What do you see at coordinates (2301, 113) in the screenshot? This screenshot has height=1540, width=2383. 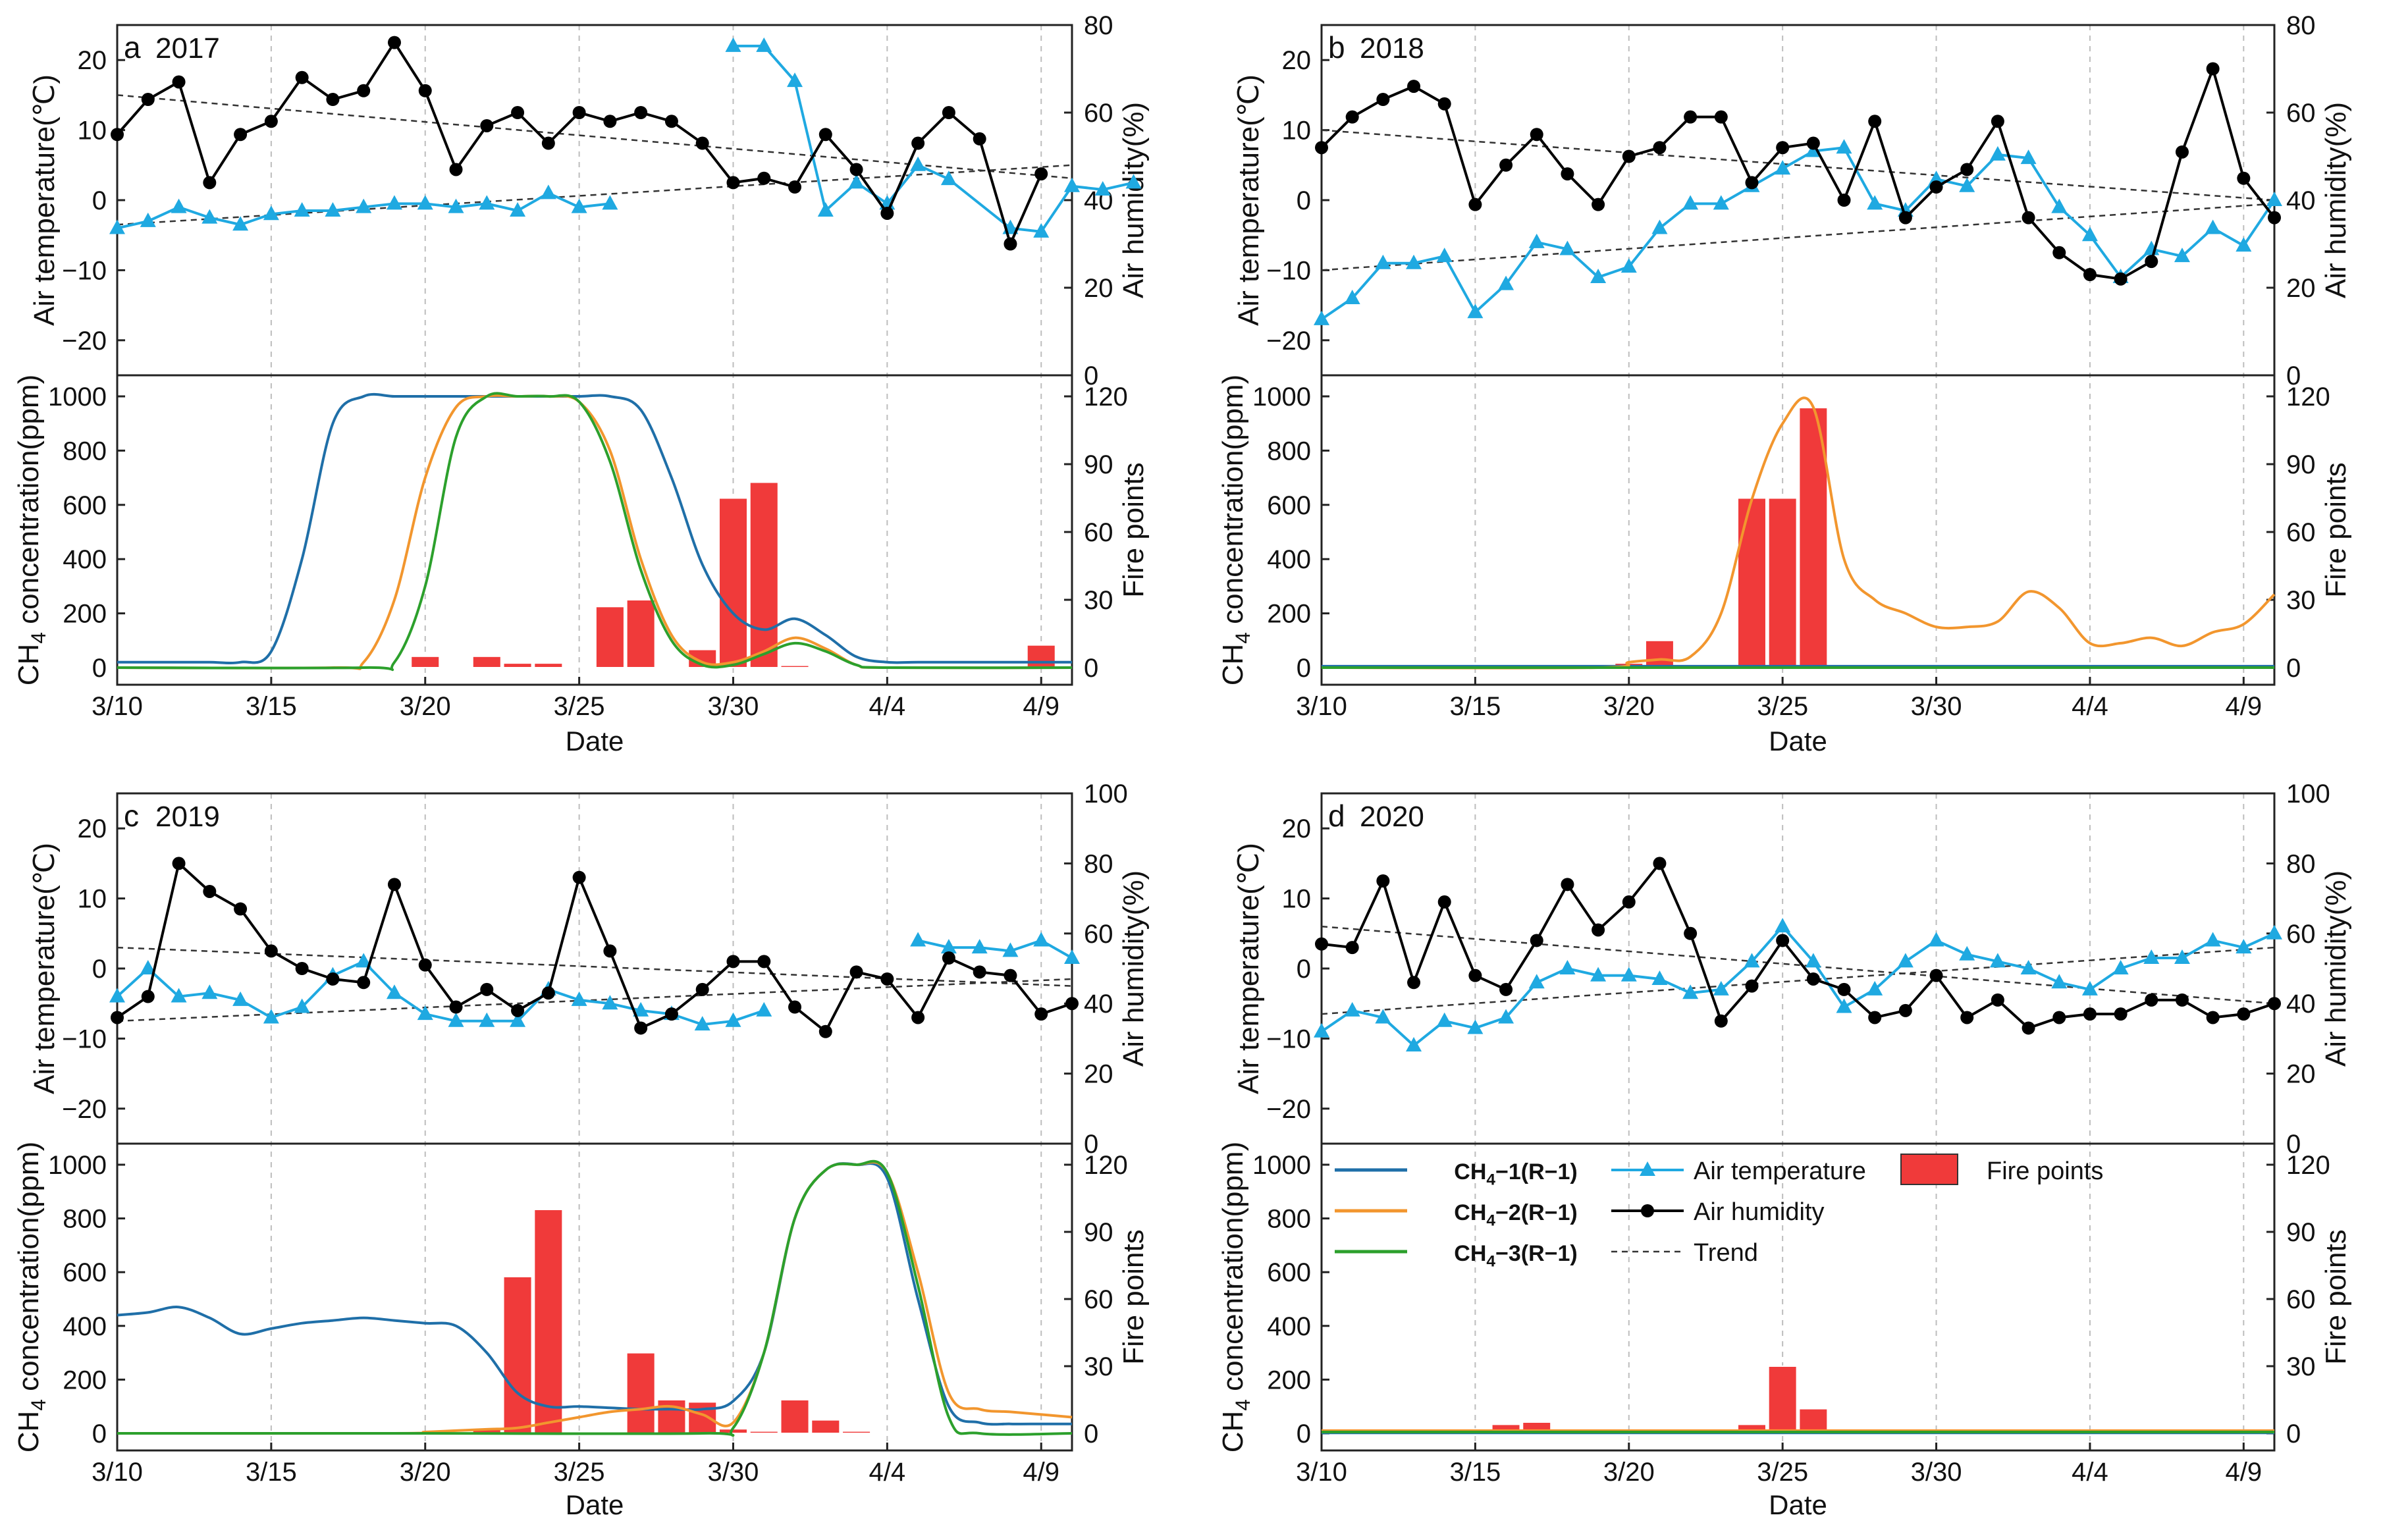 I see `humidity-tick-label: 60` at bounding box center [2301, 113].